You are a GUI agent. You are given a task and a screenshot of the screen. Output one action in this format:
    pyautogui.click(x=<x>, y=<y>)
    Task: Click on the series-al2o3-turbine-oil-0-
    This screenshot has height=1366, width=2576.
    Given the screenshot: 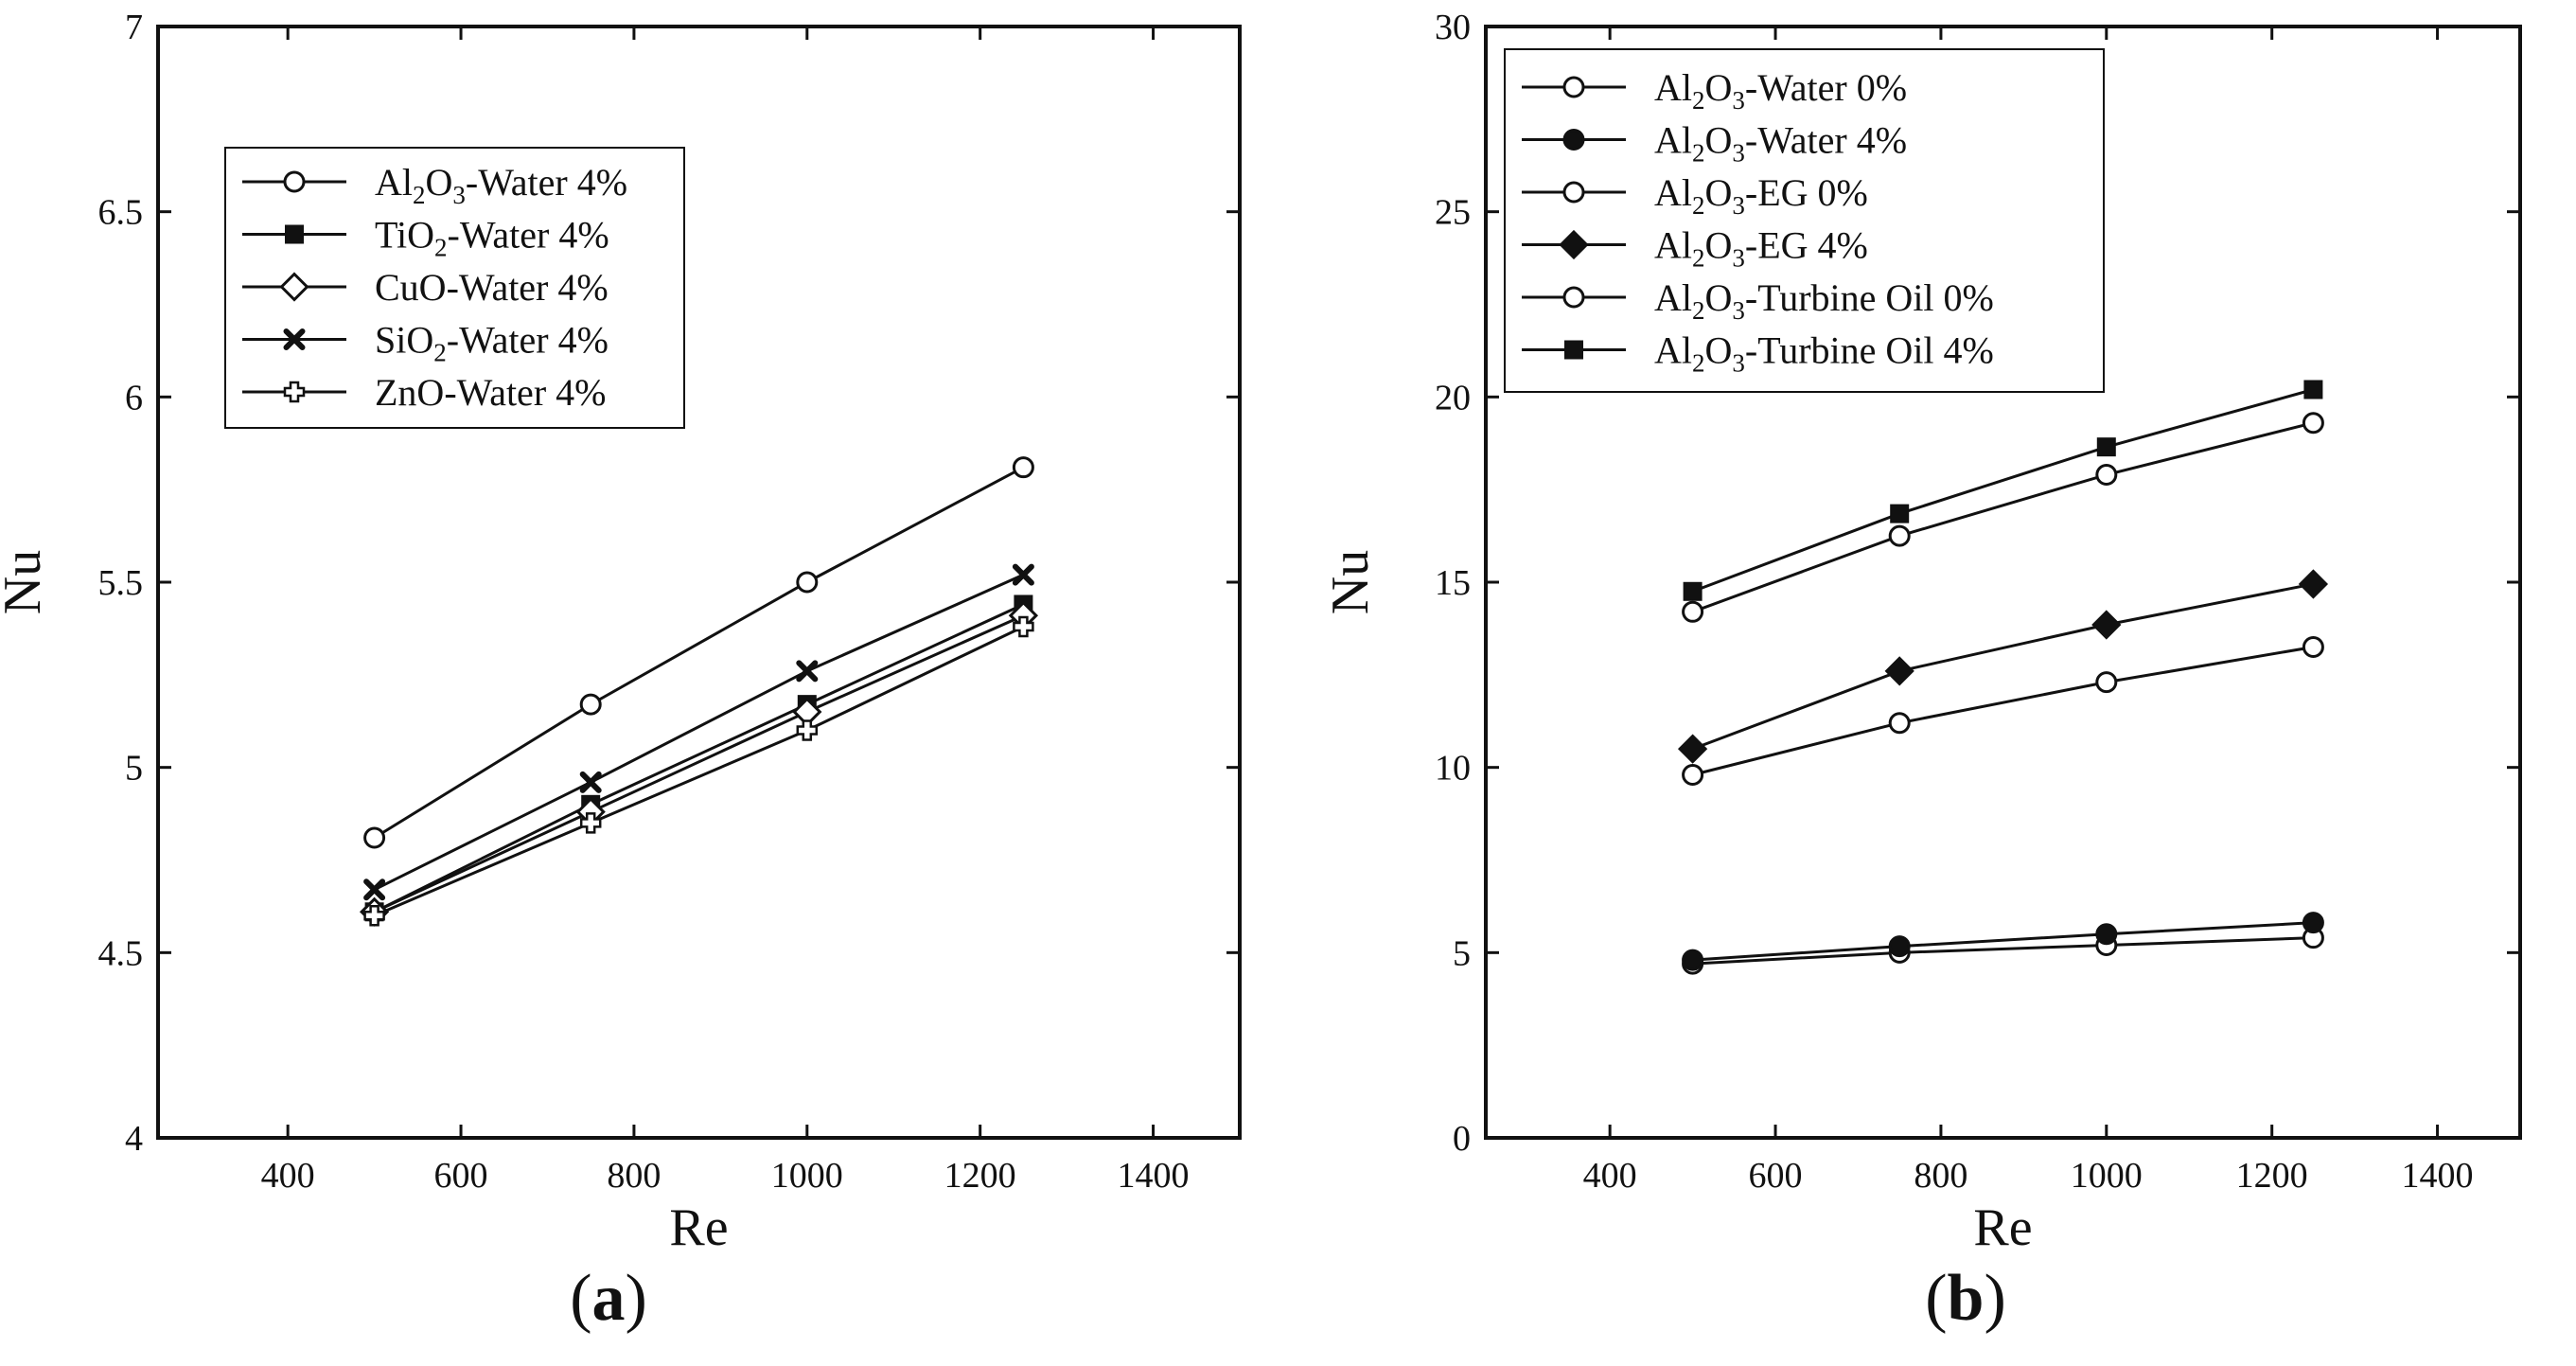 What is the action you would take?
    pyautogui.click(x=2003, y=517)
    